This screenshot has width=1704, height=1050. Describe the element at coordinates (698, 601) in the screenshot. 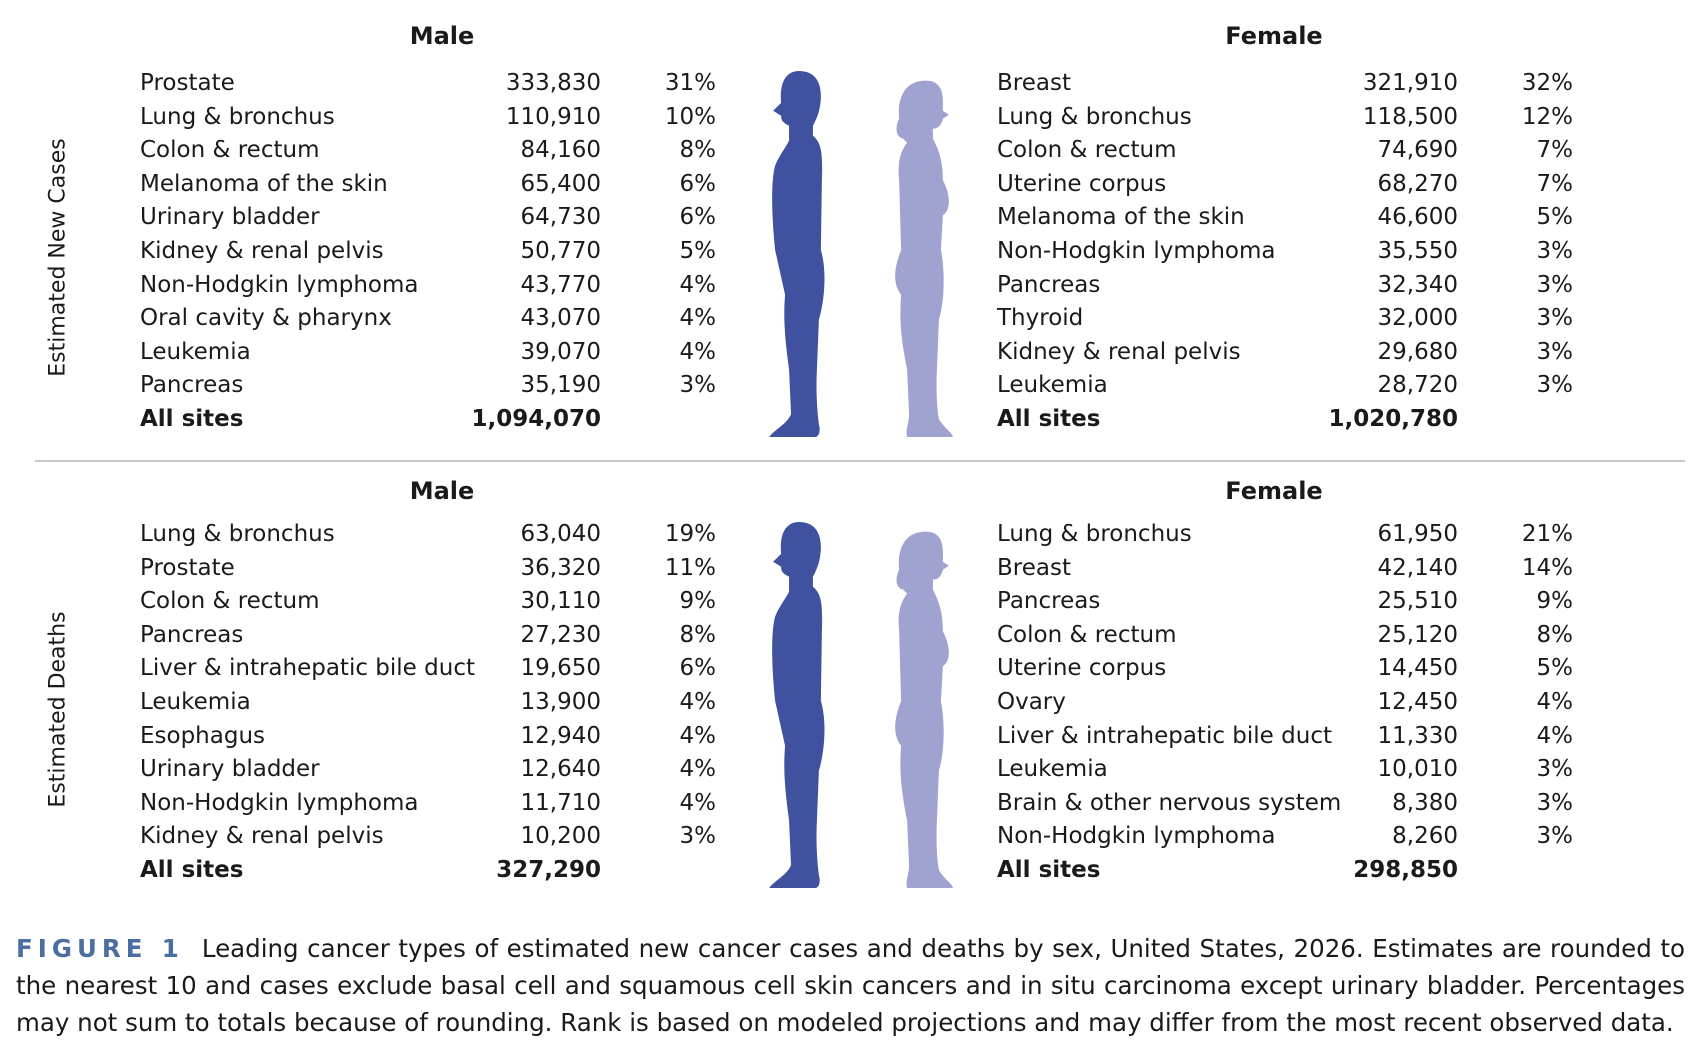

I see `percentage: 9%` at that location.